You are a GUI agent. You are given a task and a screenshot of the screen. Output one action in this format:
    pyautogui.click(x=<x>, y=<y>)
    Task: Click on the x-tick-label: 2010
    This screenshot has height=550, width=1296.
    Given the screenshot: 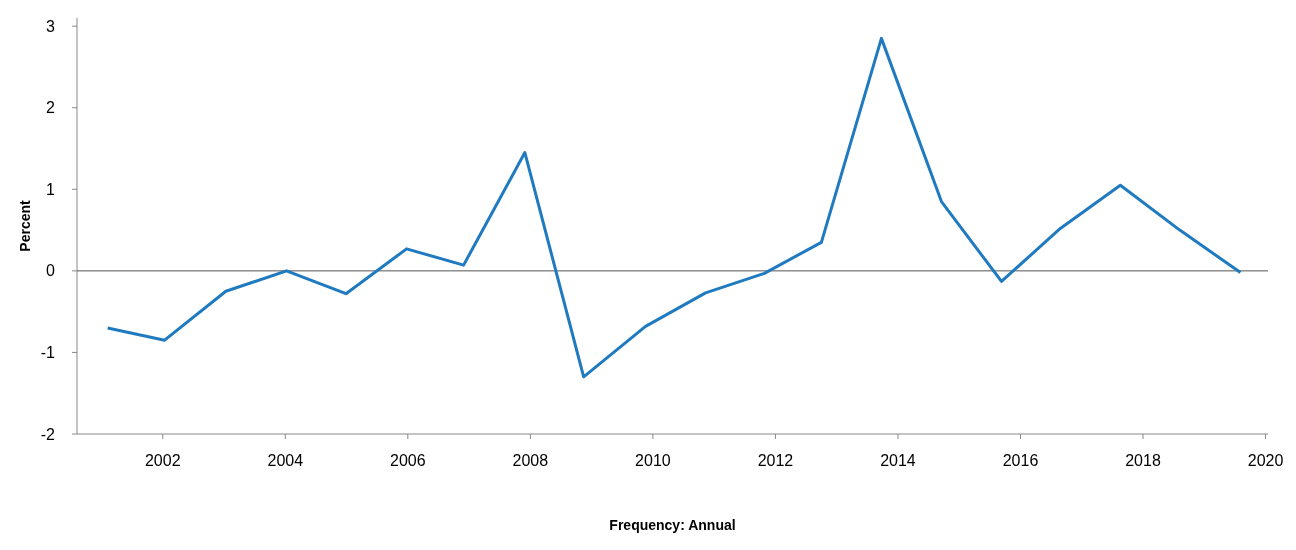 What is the action you would take?
    pyautogui.click(x=653, y=460)
    